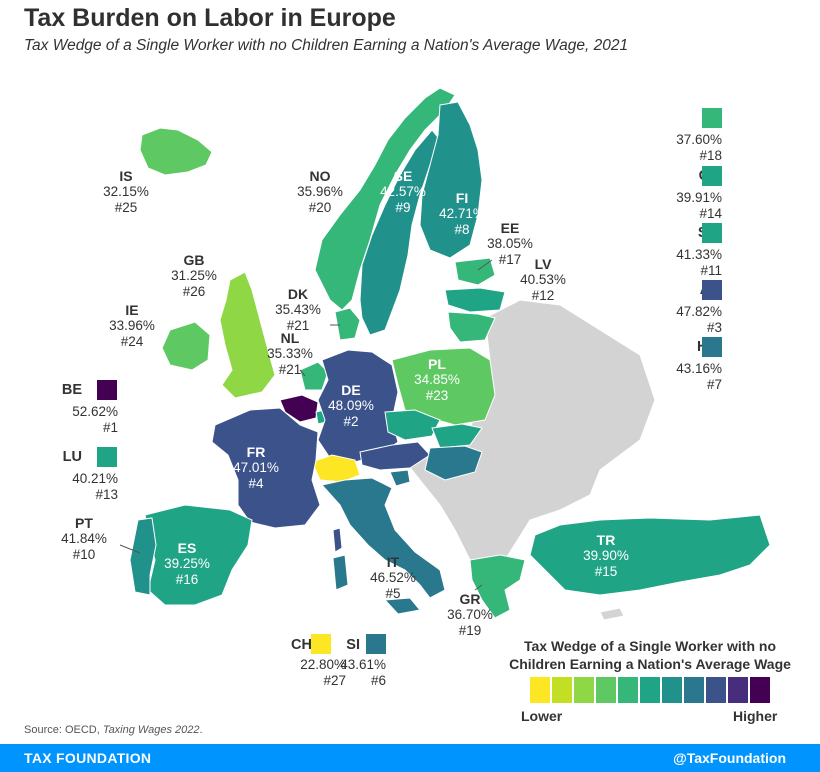 The height and width of the screenshot is (772, 820). I want to click on code-ee: EE, so click(510, 228).